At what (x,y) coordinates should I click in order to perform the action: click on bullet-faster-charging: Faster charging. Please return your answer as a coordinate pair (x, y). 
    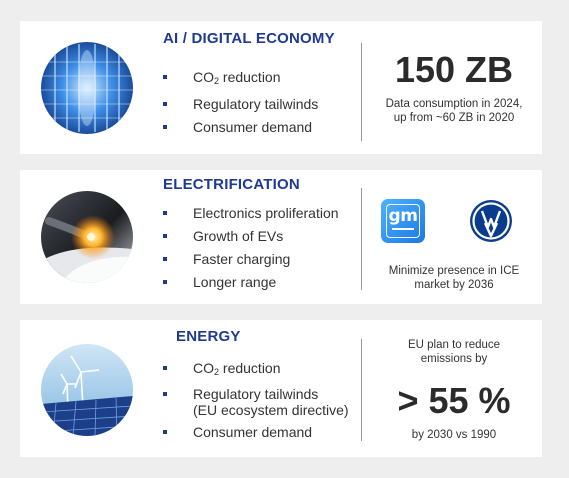
    Looking at the image, I should click on (251, 259).